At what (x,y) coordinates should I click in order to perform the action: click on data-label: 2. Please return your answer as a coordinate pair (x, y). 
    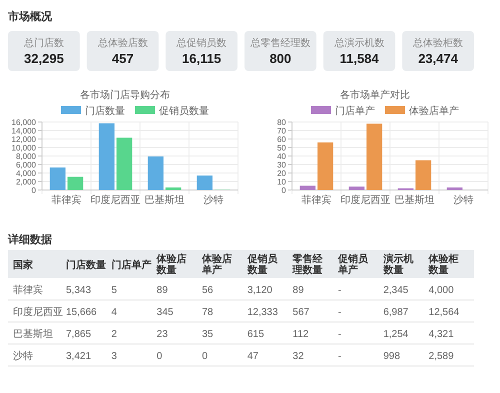
    Looking at the image, I should click on (114, 334).